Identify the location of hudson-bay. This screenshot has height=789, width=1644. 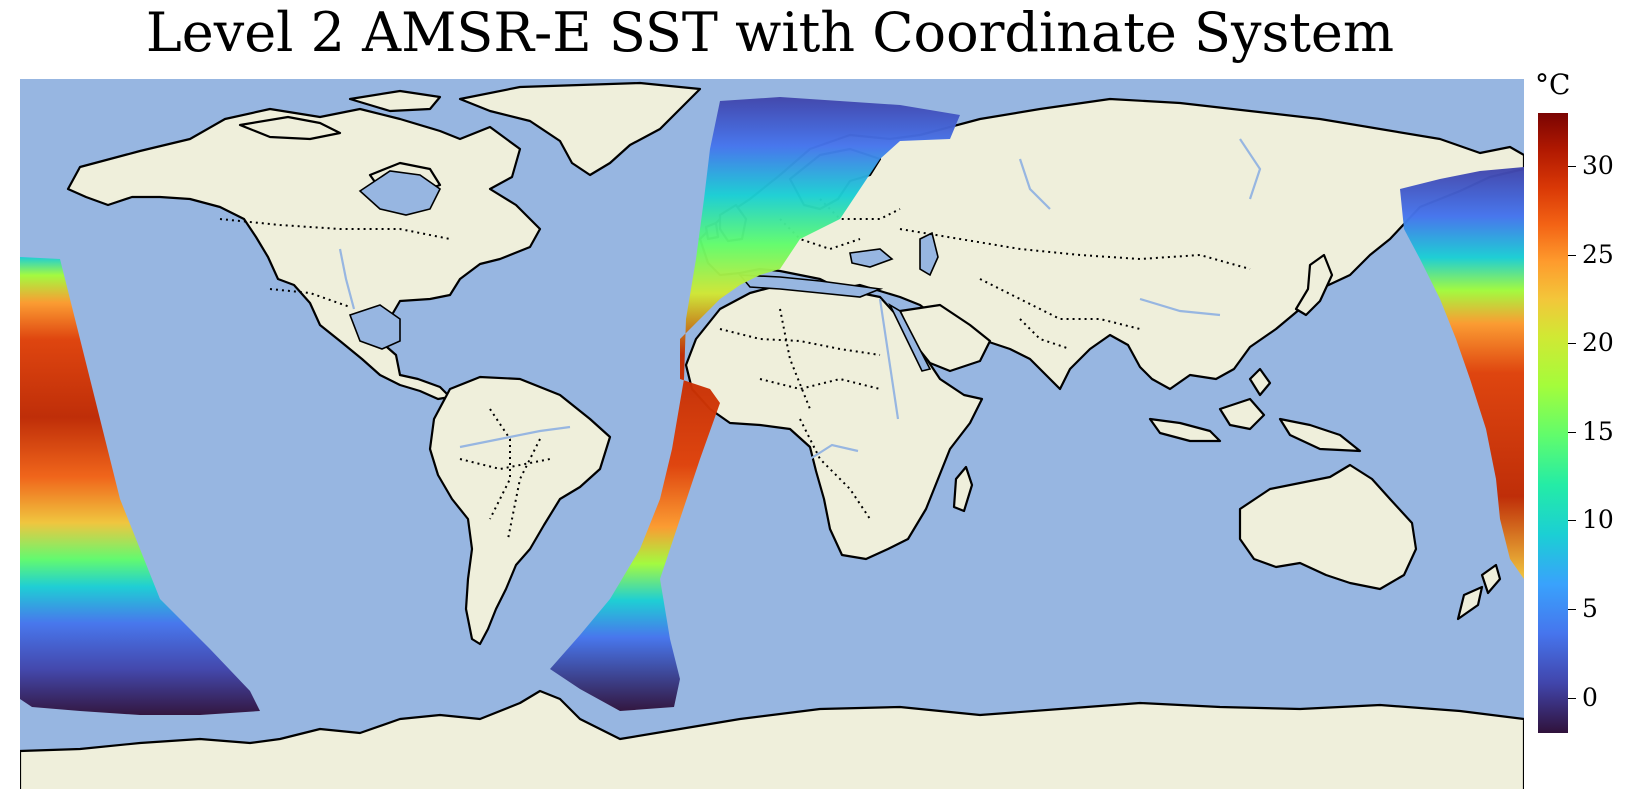
(400, 193).